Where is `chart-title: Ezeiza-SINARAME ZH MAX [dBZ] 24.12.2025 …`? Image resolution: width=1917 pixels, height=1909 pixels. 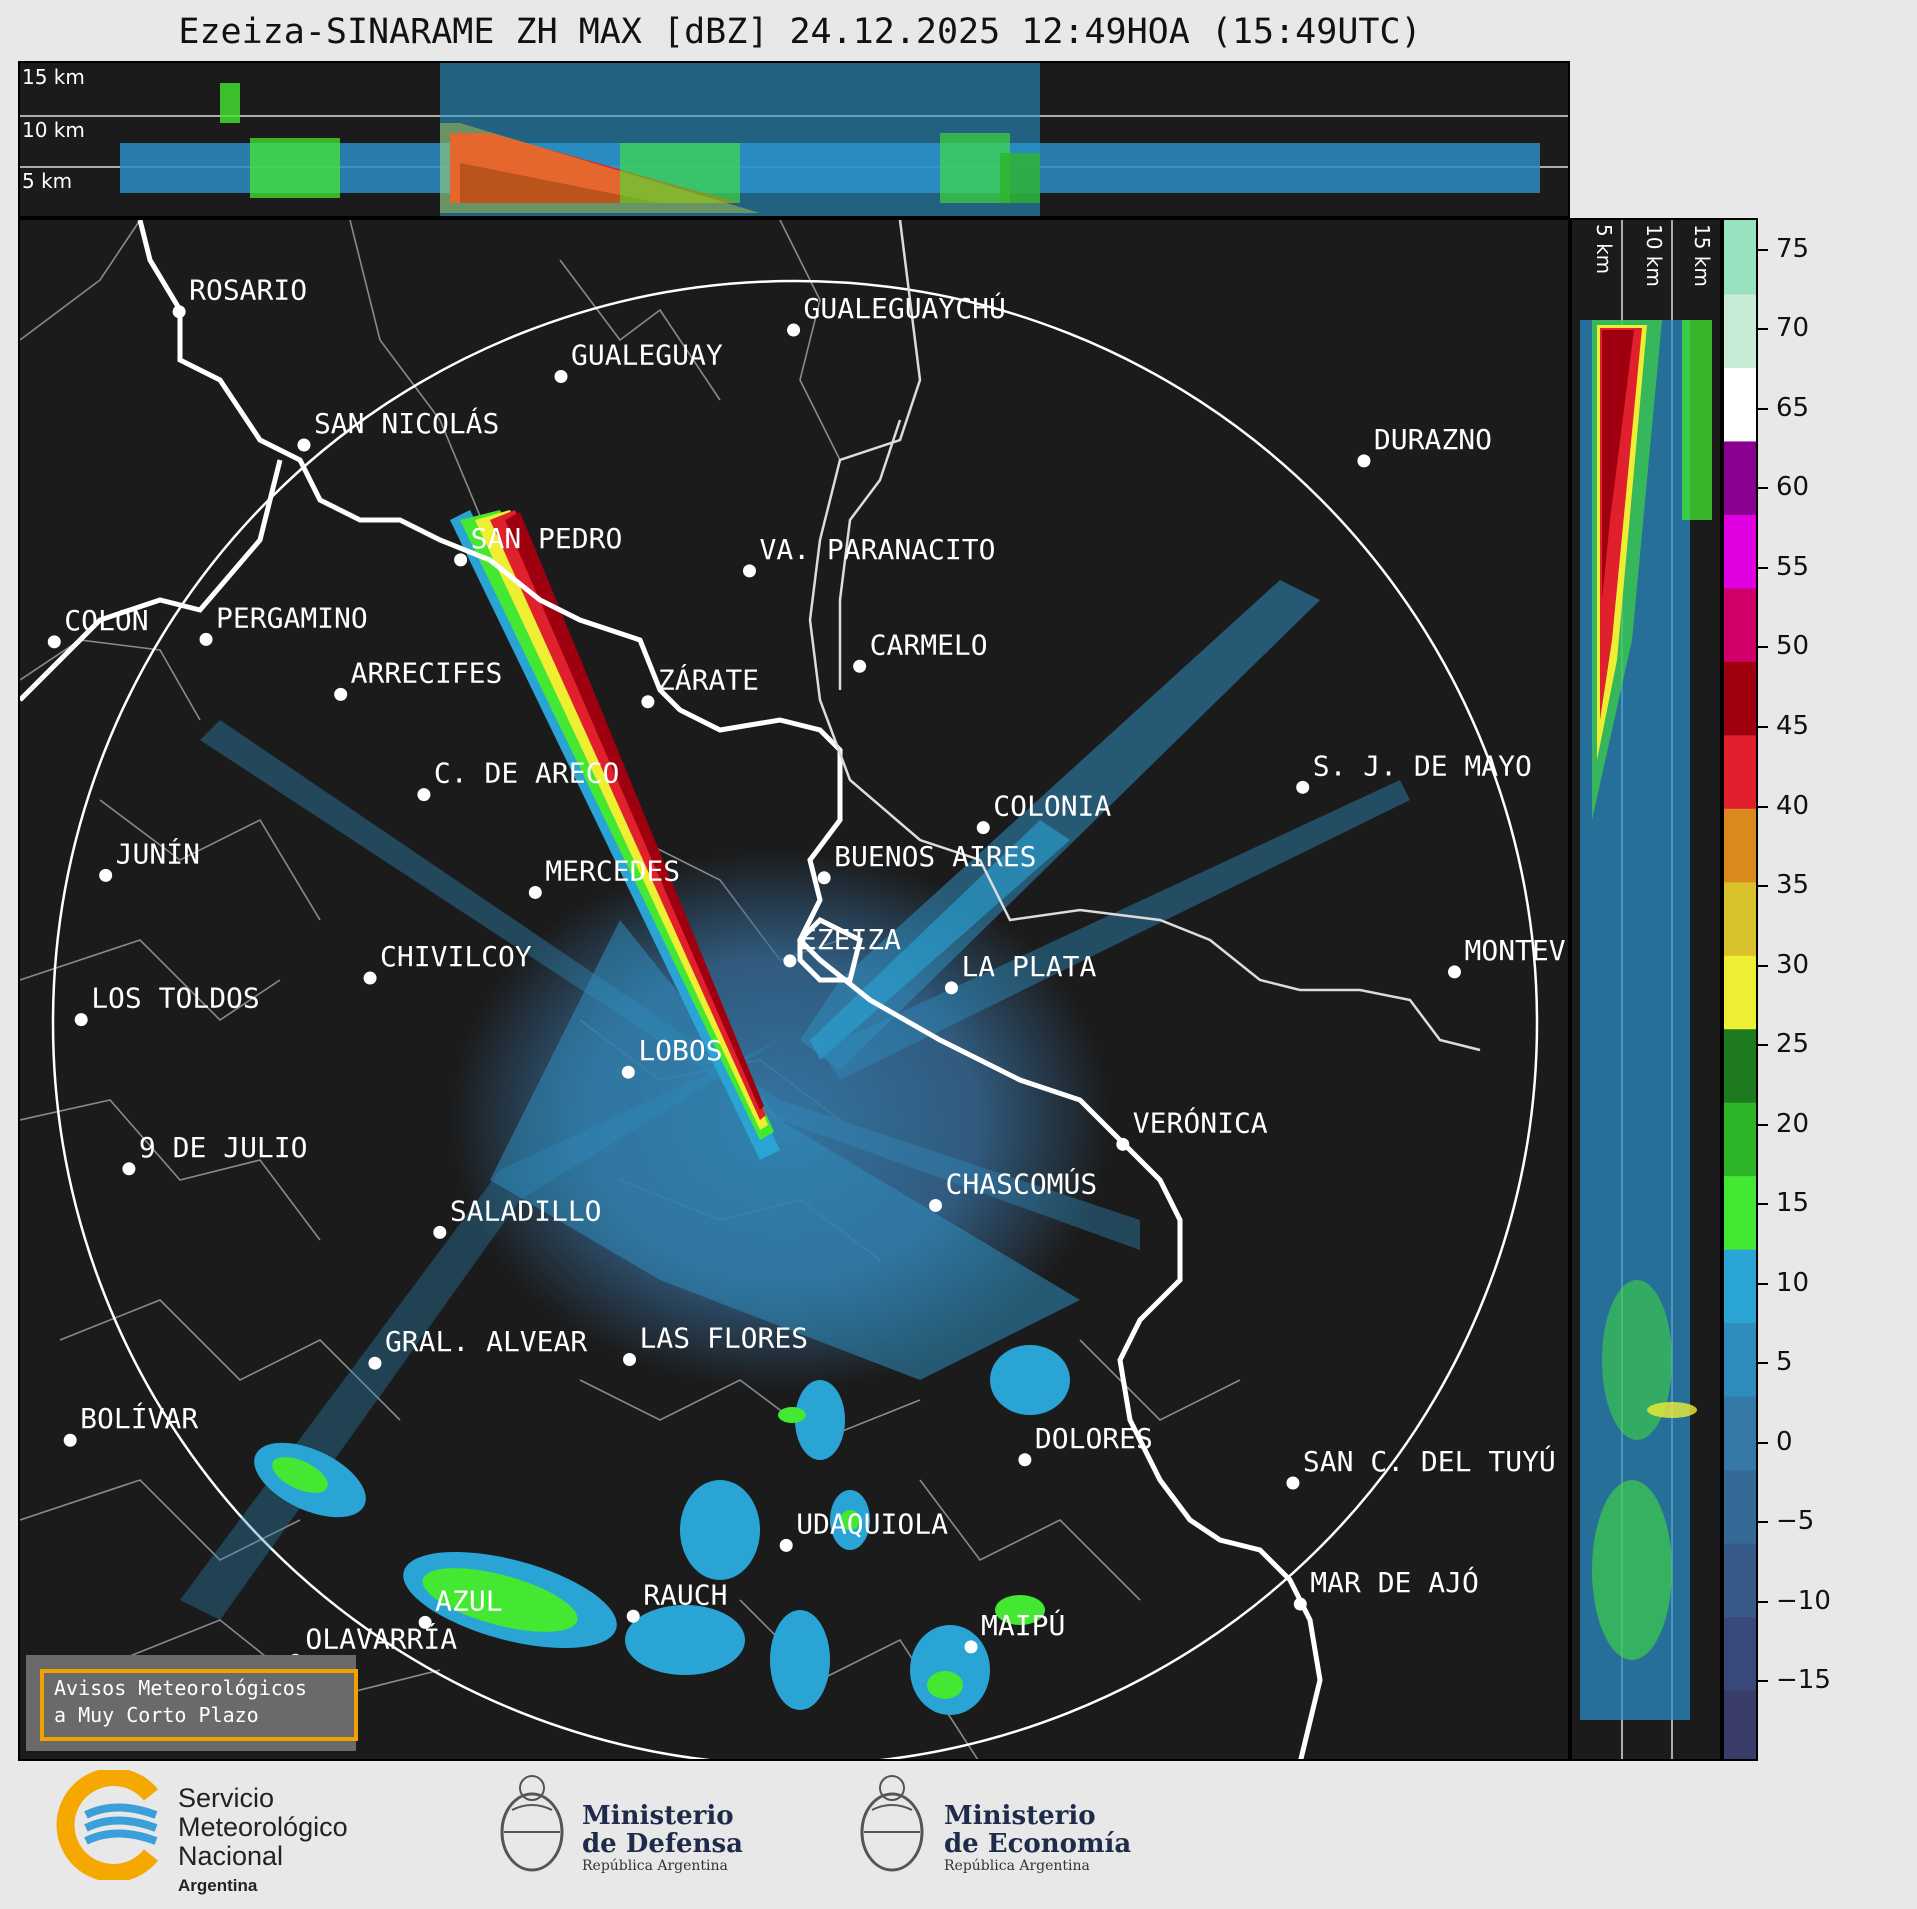
chart-title: Ezeiza-SINARAME ZH MAX [dBZ] 24.12.2025 … is located at coordinates (800, 32).